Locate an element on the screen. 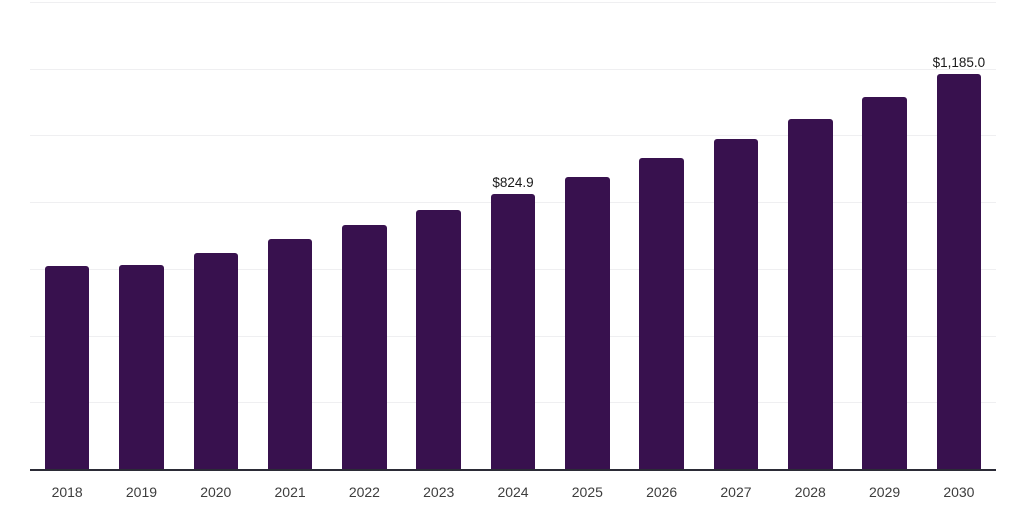 This screenshot has height=512, width=1024. bar-2018 is located at coordinates (67, 367).